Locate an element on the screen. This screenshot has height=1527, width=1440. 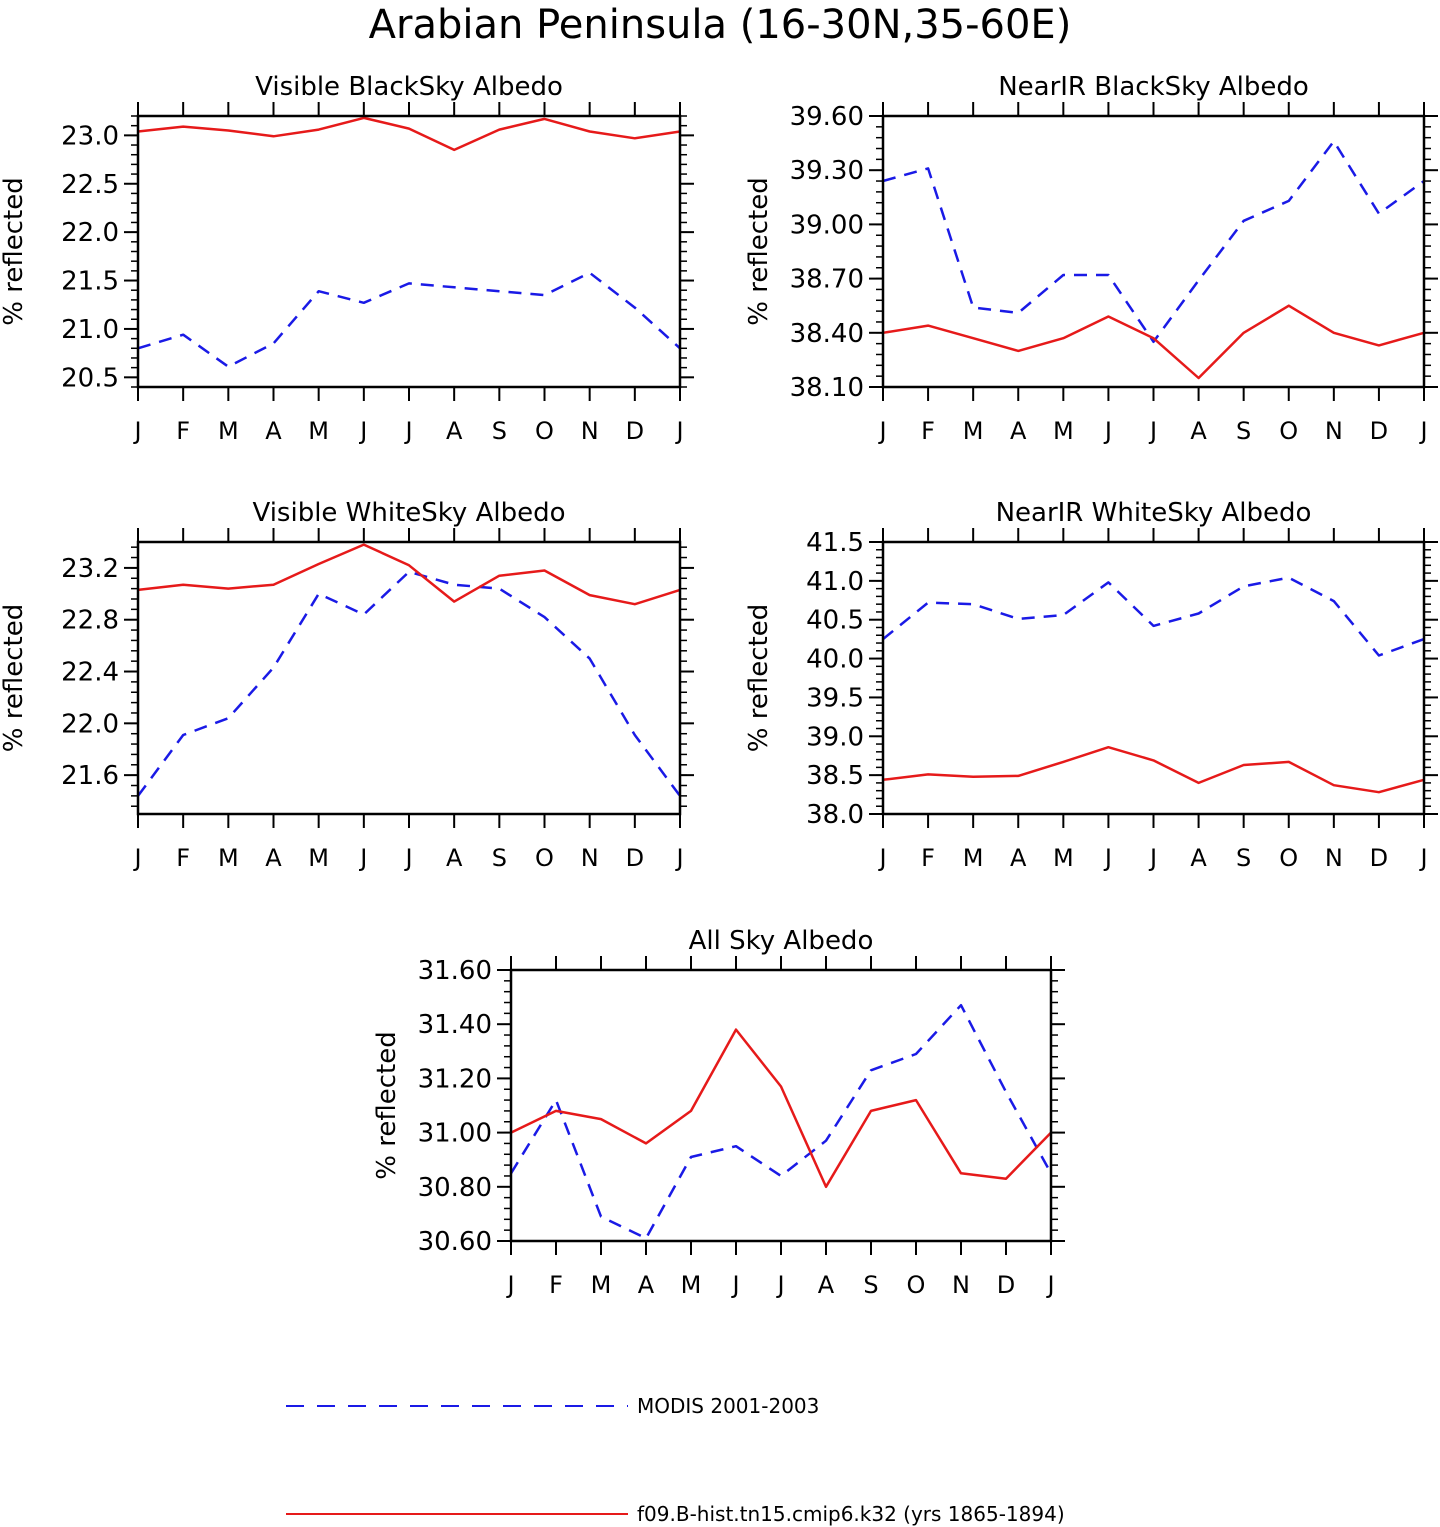
panel-title: NearIR WhiteSky Albedo is located at coordinates (1154, 513).